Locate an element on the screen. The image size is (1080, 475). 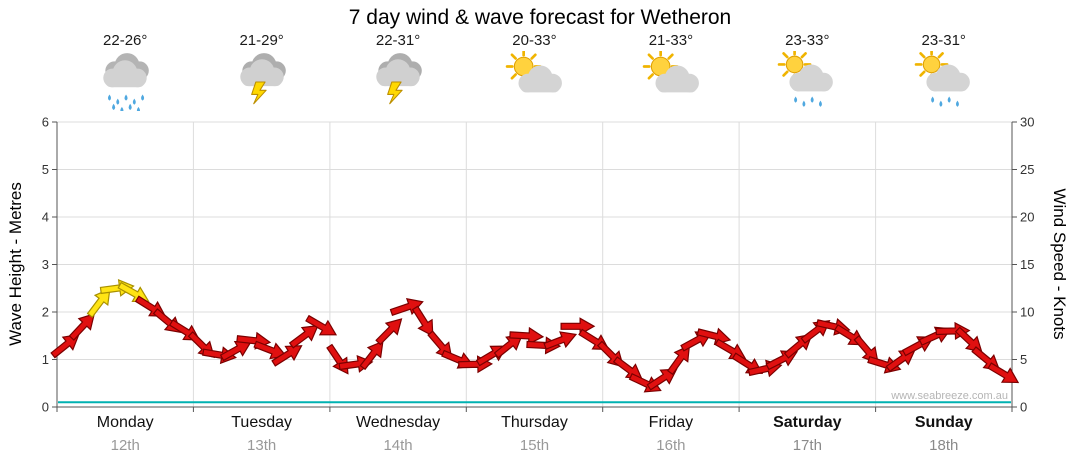
day-date: 15th is located at coordinates (534, 445).